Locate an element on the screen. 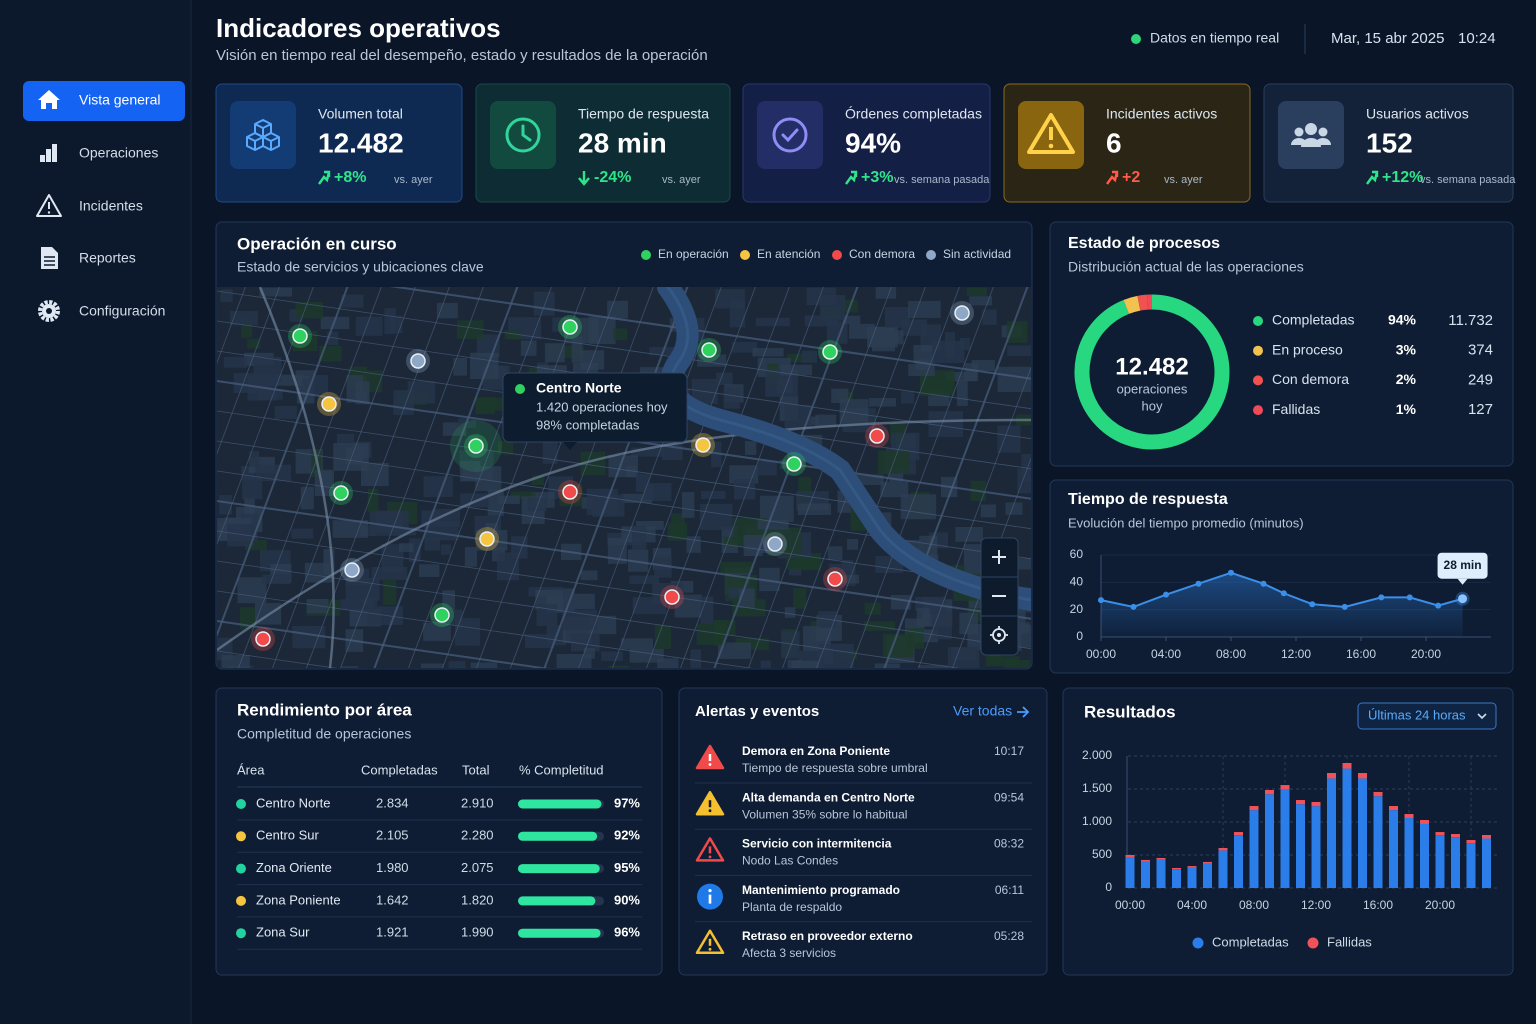  card-subtitle: Distribución actual de las operaciones is located at coordinates (1186, 267).